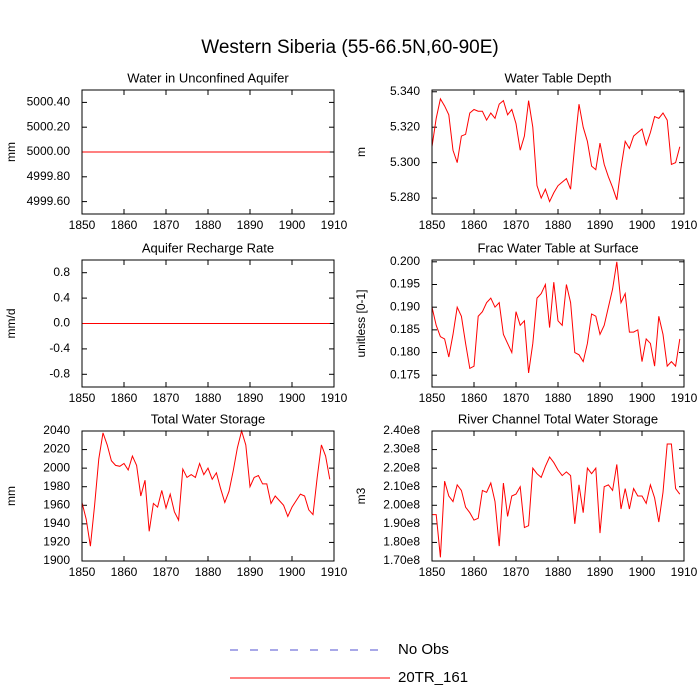  Describe the element at coordinates (56, 430) in the screenshot. I see `y-tick-label: 2040` at that location.